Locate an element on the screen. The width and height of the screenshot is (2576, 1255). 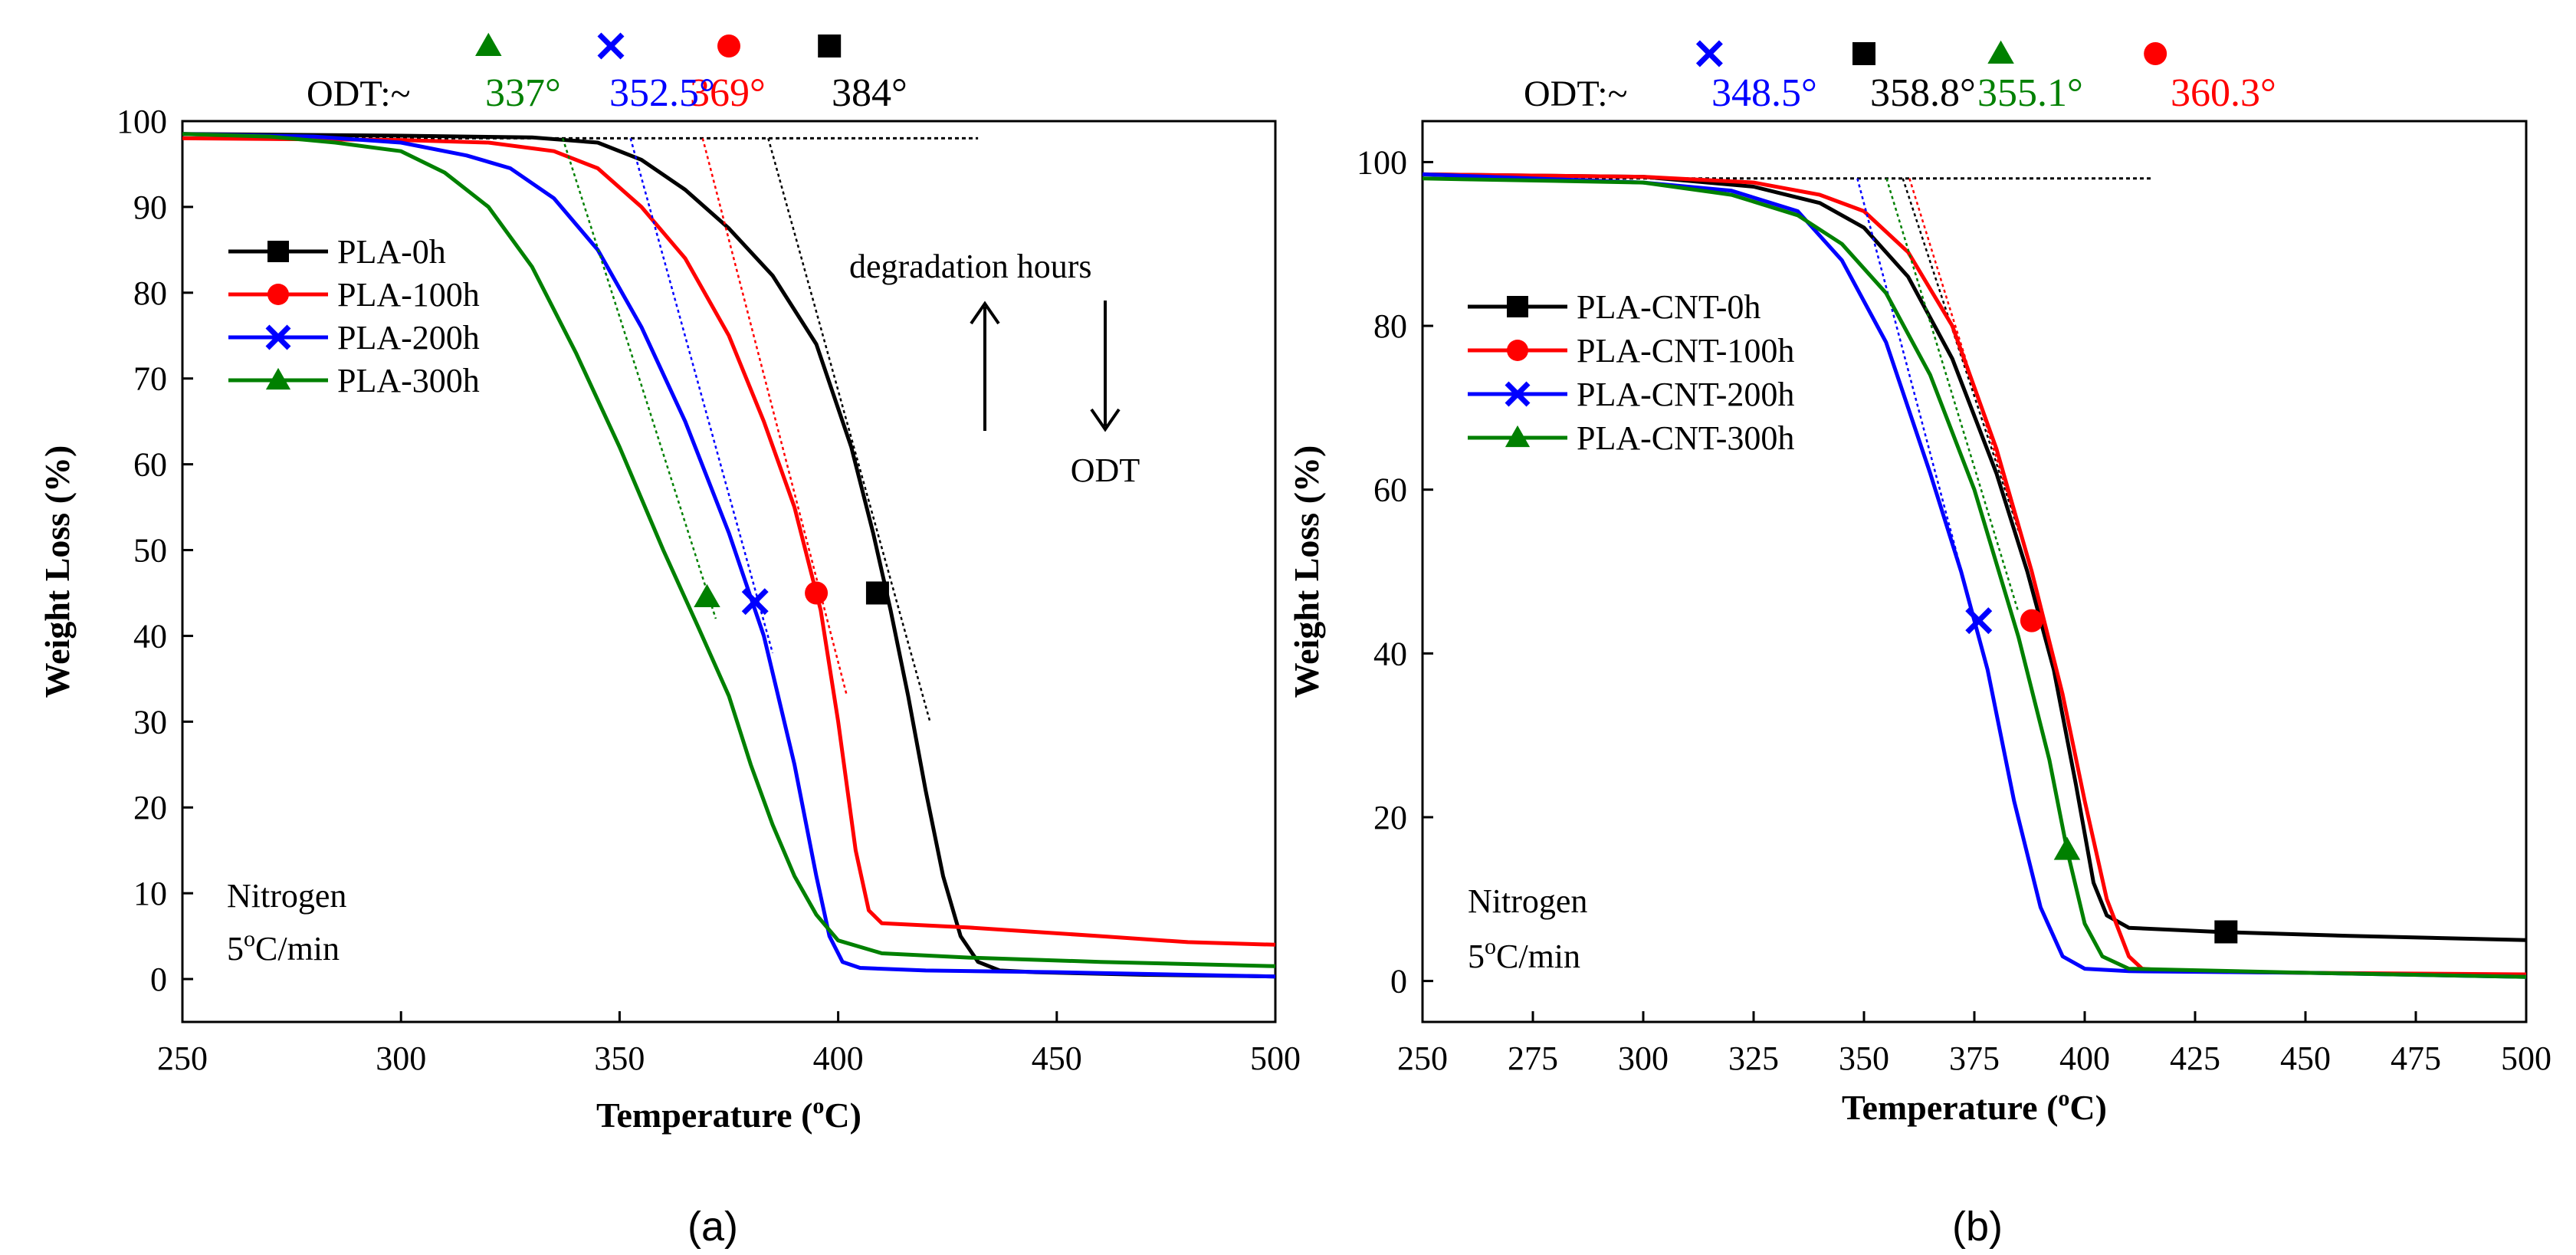
p2-x-tick-label-0: 250 is located at coordinates (1422, 1058).